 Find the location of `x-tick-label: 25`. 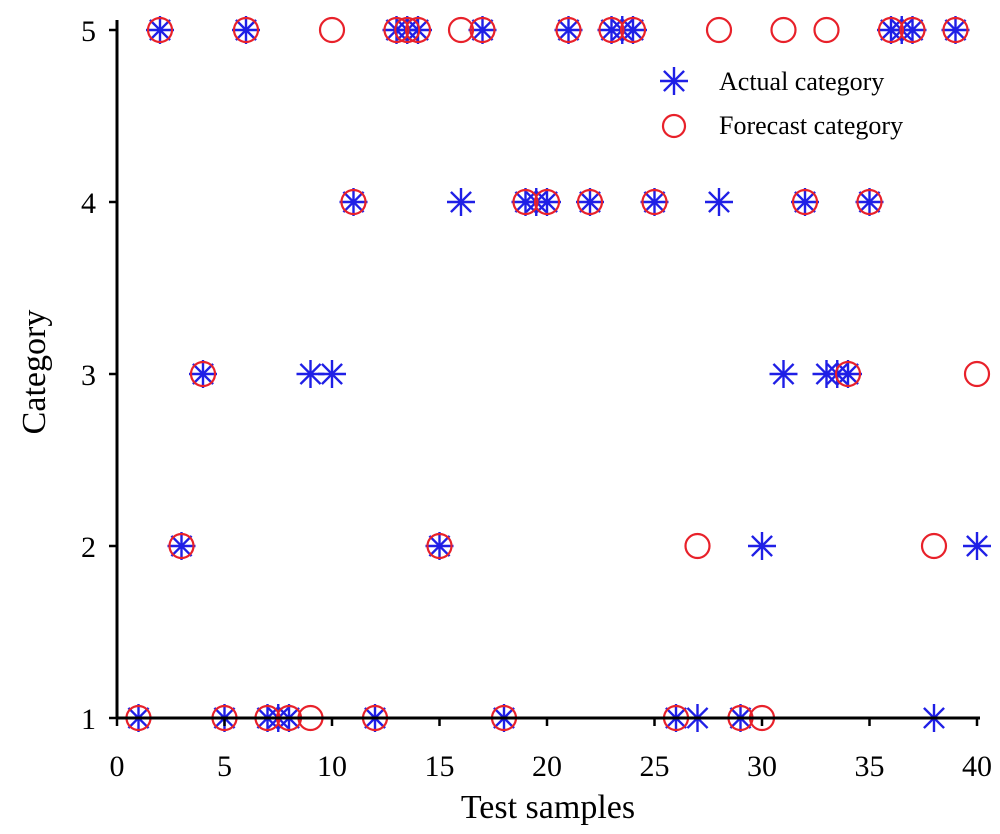

x-tick-label: 25 is located at coordinates (655, 766).